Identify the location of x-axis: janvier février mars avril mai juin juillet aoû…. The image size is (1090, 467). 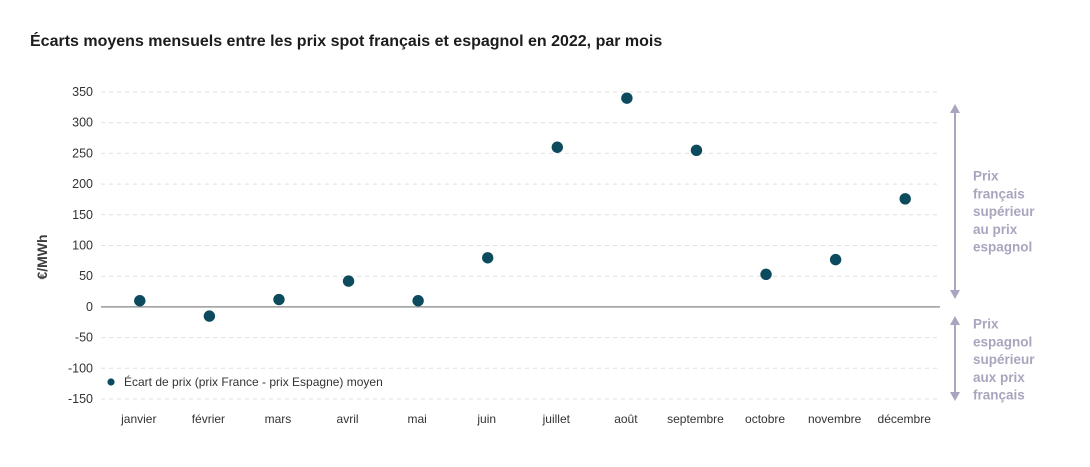
(525, 419).